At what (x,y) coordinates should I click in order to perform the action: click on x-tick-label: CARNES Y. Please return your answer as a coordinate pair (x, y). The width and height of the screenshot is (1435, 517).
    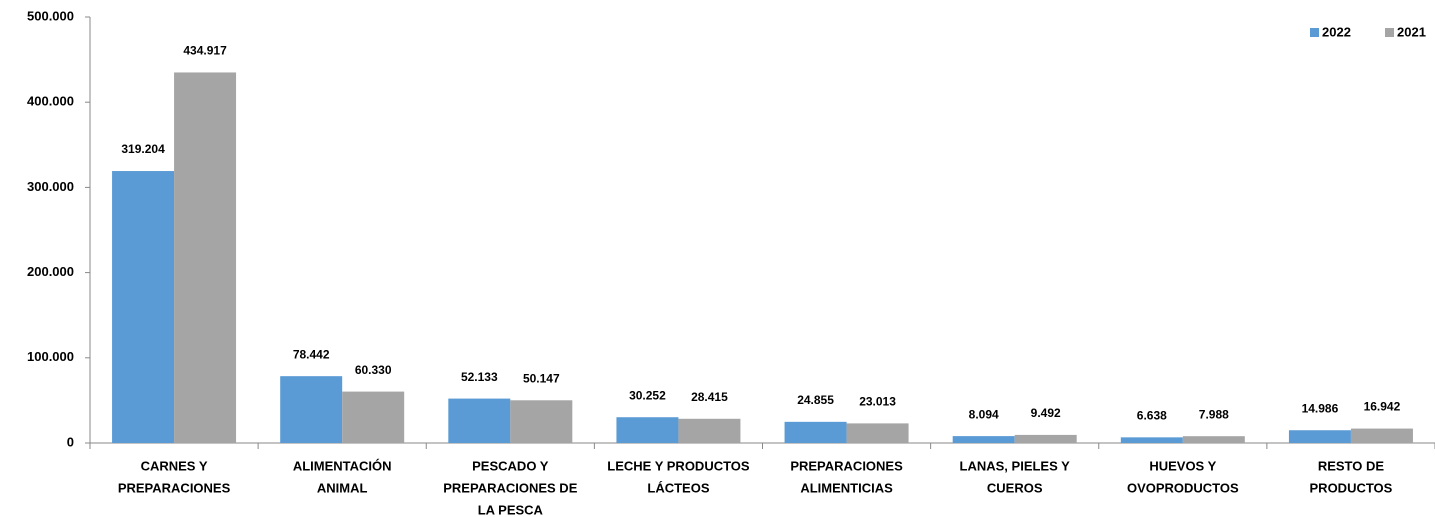
    Looking at the image, I should click on (174, 465).